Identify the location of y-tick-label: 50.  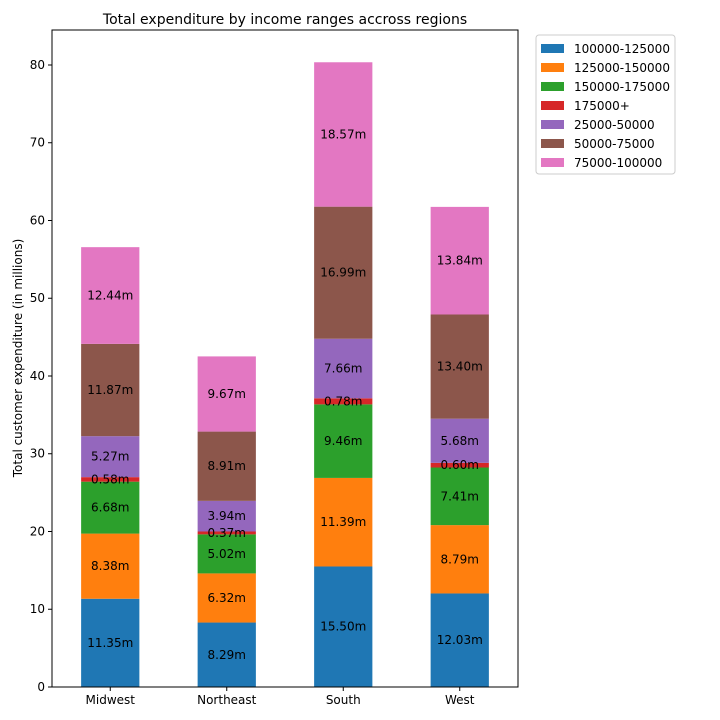
(37, 298).